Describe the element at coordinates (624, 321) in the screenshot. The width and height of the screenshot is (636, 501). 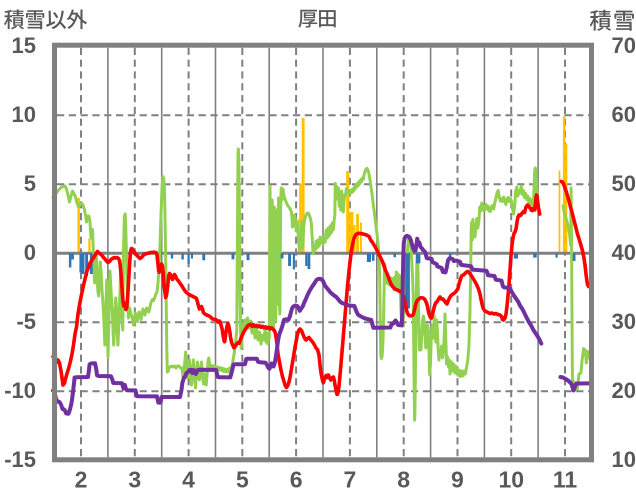
I see `svg-text: 30` at that location.